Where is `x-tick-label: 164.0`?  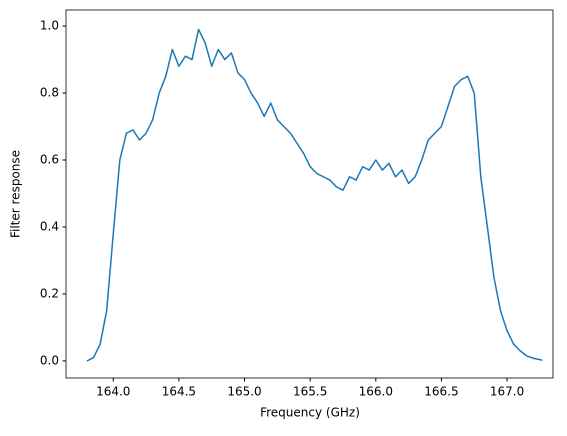 x-tick-label: 164.0 is located at coordinates (113, 392).